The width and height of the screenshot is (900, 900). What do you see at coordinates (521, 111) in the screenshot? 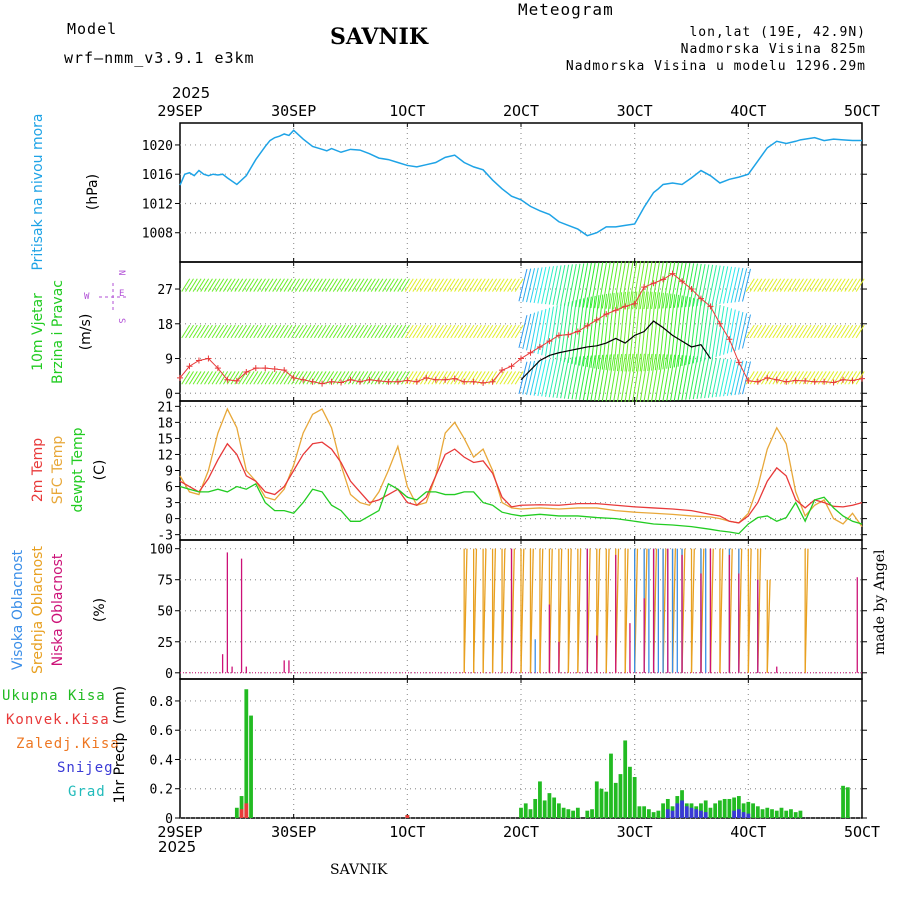
I see `x-tick-label-top: 2OCT` at bounding box center [521, 111].